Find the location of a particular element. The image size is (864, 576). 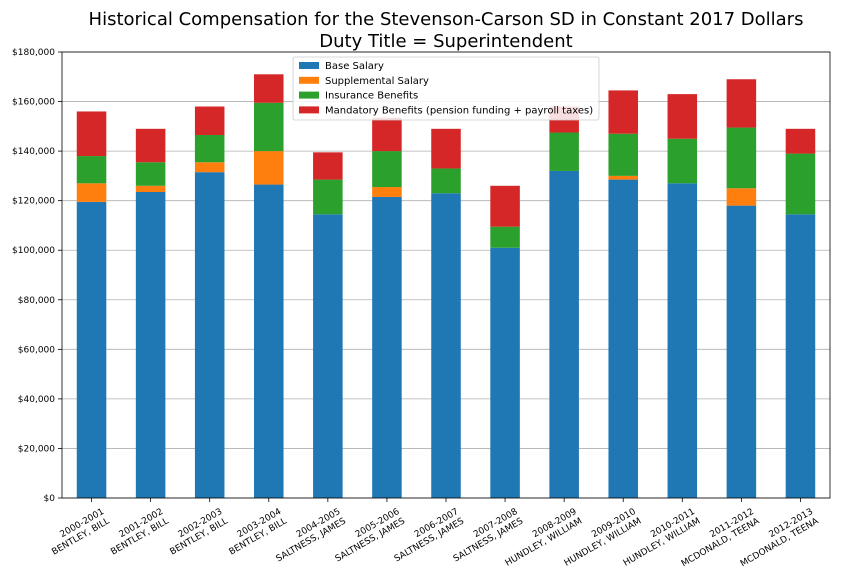

y-tick-label: $100,000 is located at coordinates (33, 251).